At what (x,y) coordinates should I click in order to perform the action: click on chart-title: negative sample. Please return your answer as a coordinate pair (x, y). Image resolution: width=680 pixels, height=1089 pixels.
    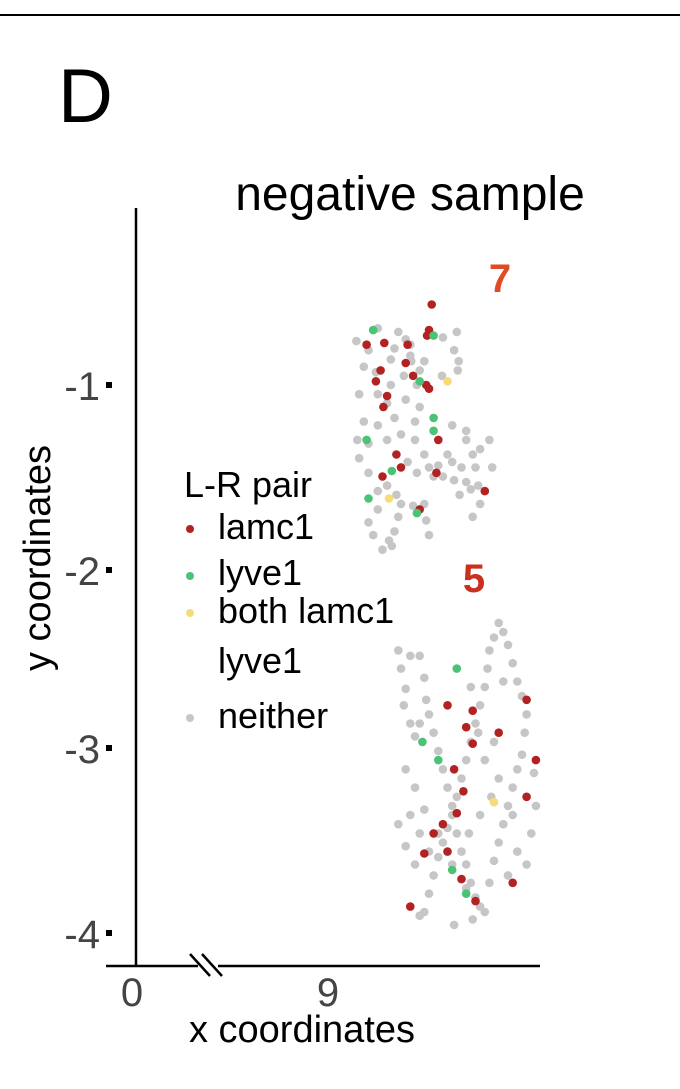
    Looking at the image, I should click on (410, 194).